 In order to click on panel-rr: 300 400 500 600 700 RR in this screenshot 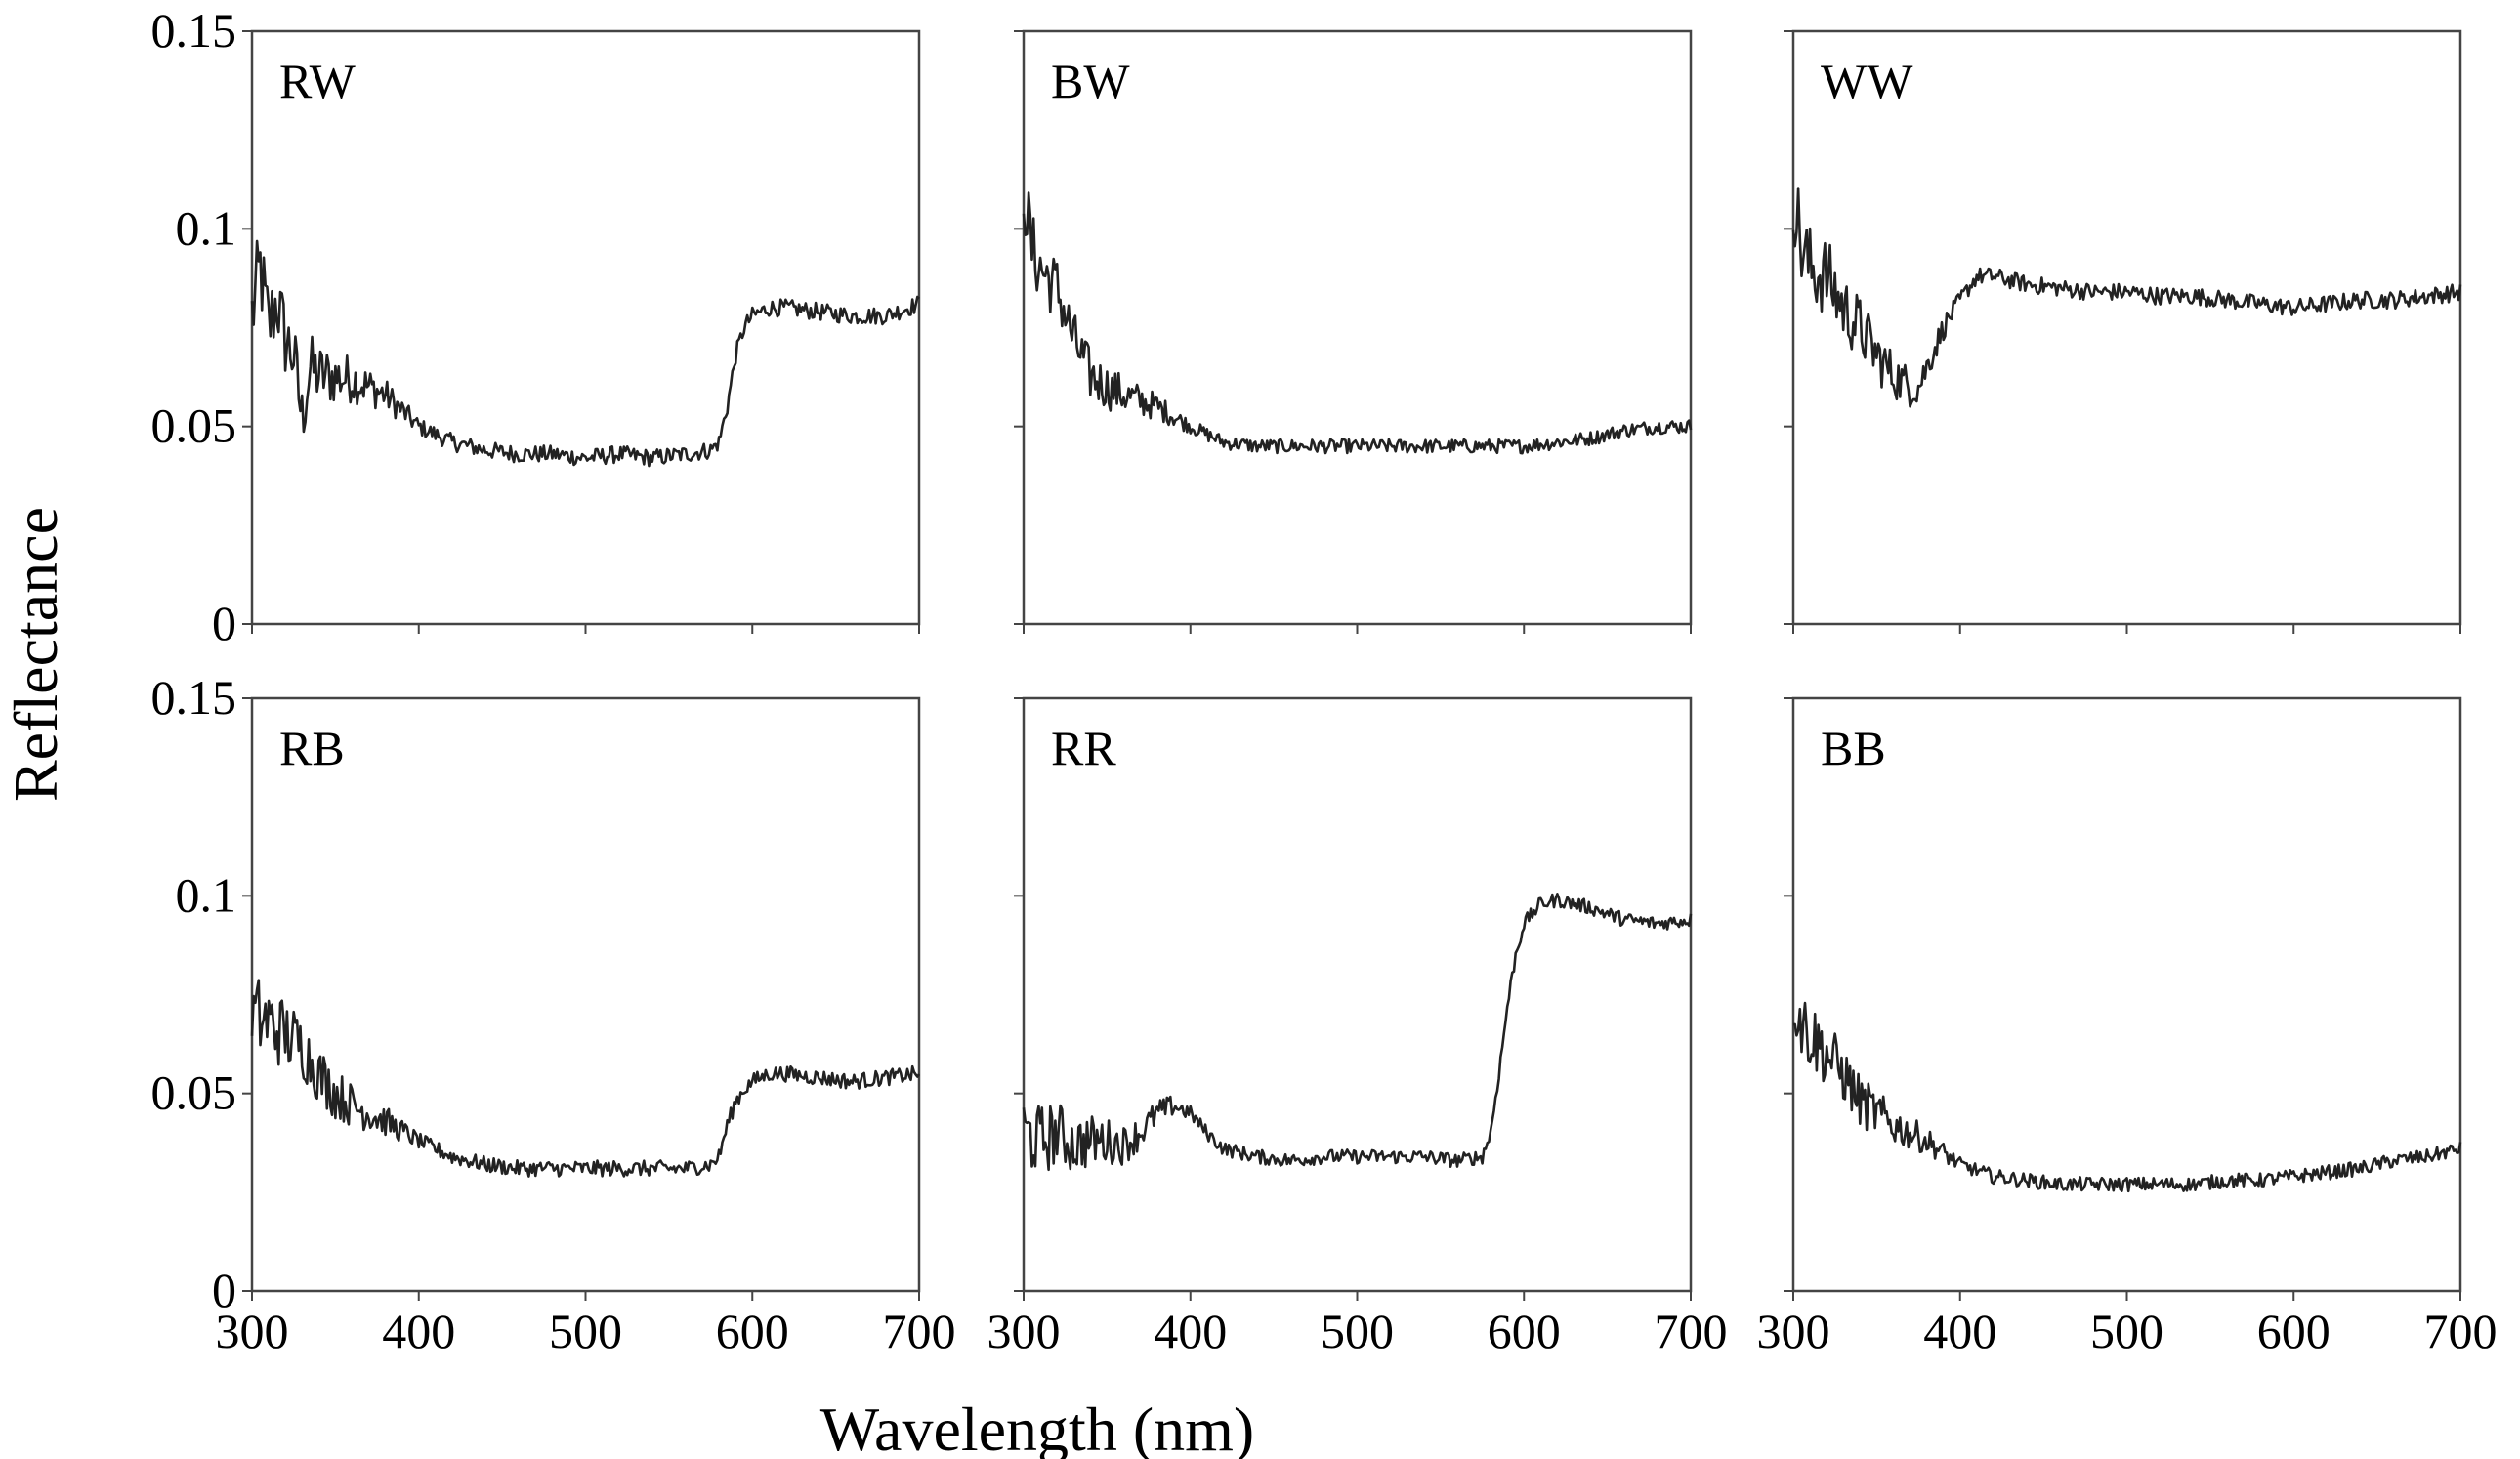, I will do `click(1357, 1027)`.